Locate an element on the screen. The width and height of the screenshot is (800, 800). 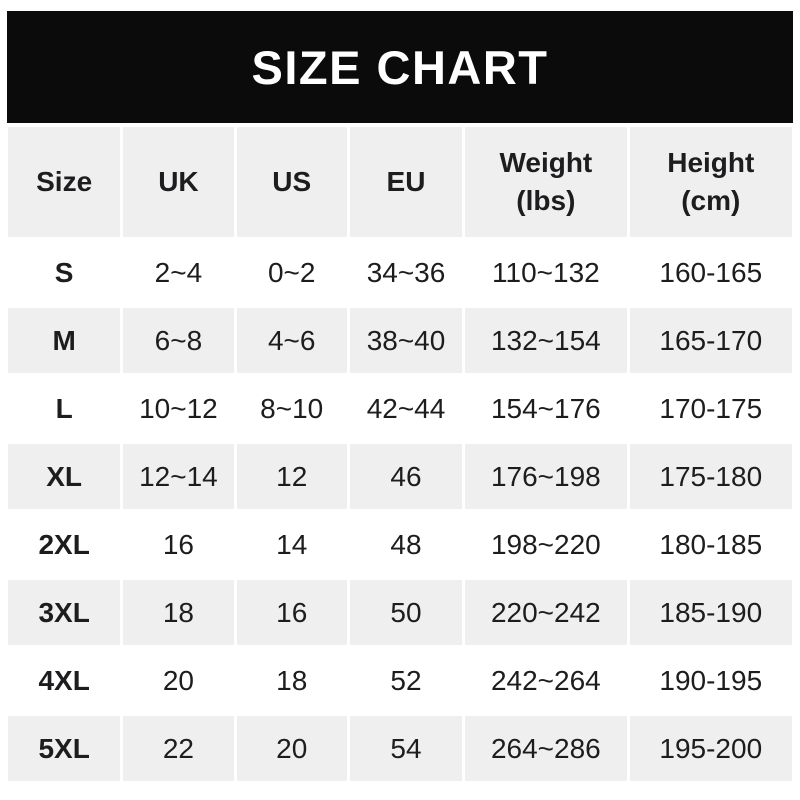
column-header-height-cm: Height (cm) is located at coordinates (710, 182).